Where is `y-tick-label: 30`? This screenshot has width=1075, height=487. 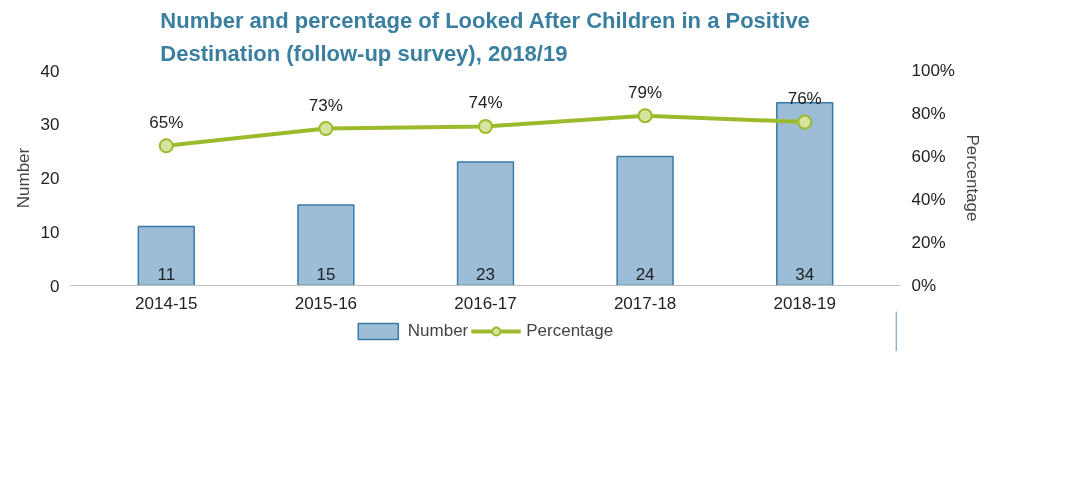
y-tick-label: 30 is located at coordinates (50, 125).